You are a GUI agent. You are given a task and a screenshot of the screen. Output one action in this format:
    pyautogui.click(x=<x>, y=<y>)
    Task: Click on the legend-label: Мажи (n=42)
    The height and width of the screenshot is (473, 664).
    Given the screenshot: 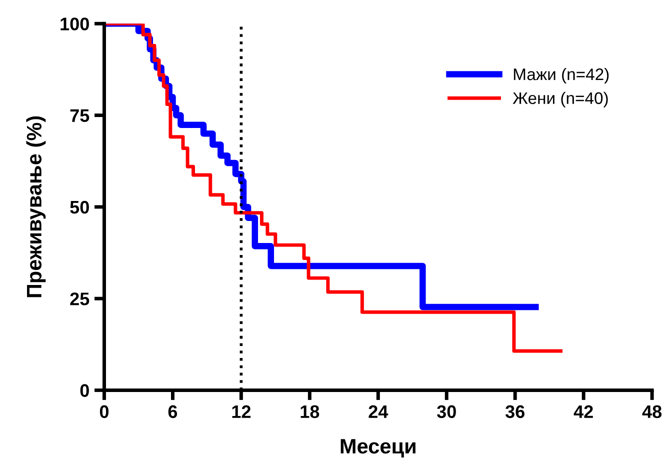 What is the action you would take?
    pyautogui.click(x=561, y=76)
    